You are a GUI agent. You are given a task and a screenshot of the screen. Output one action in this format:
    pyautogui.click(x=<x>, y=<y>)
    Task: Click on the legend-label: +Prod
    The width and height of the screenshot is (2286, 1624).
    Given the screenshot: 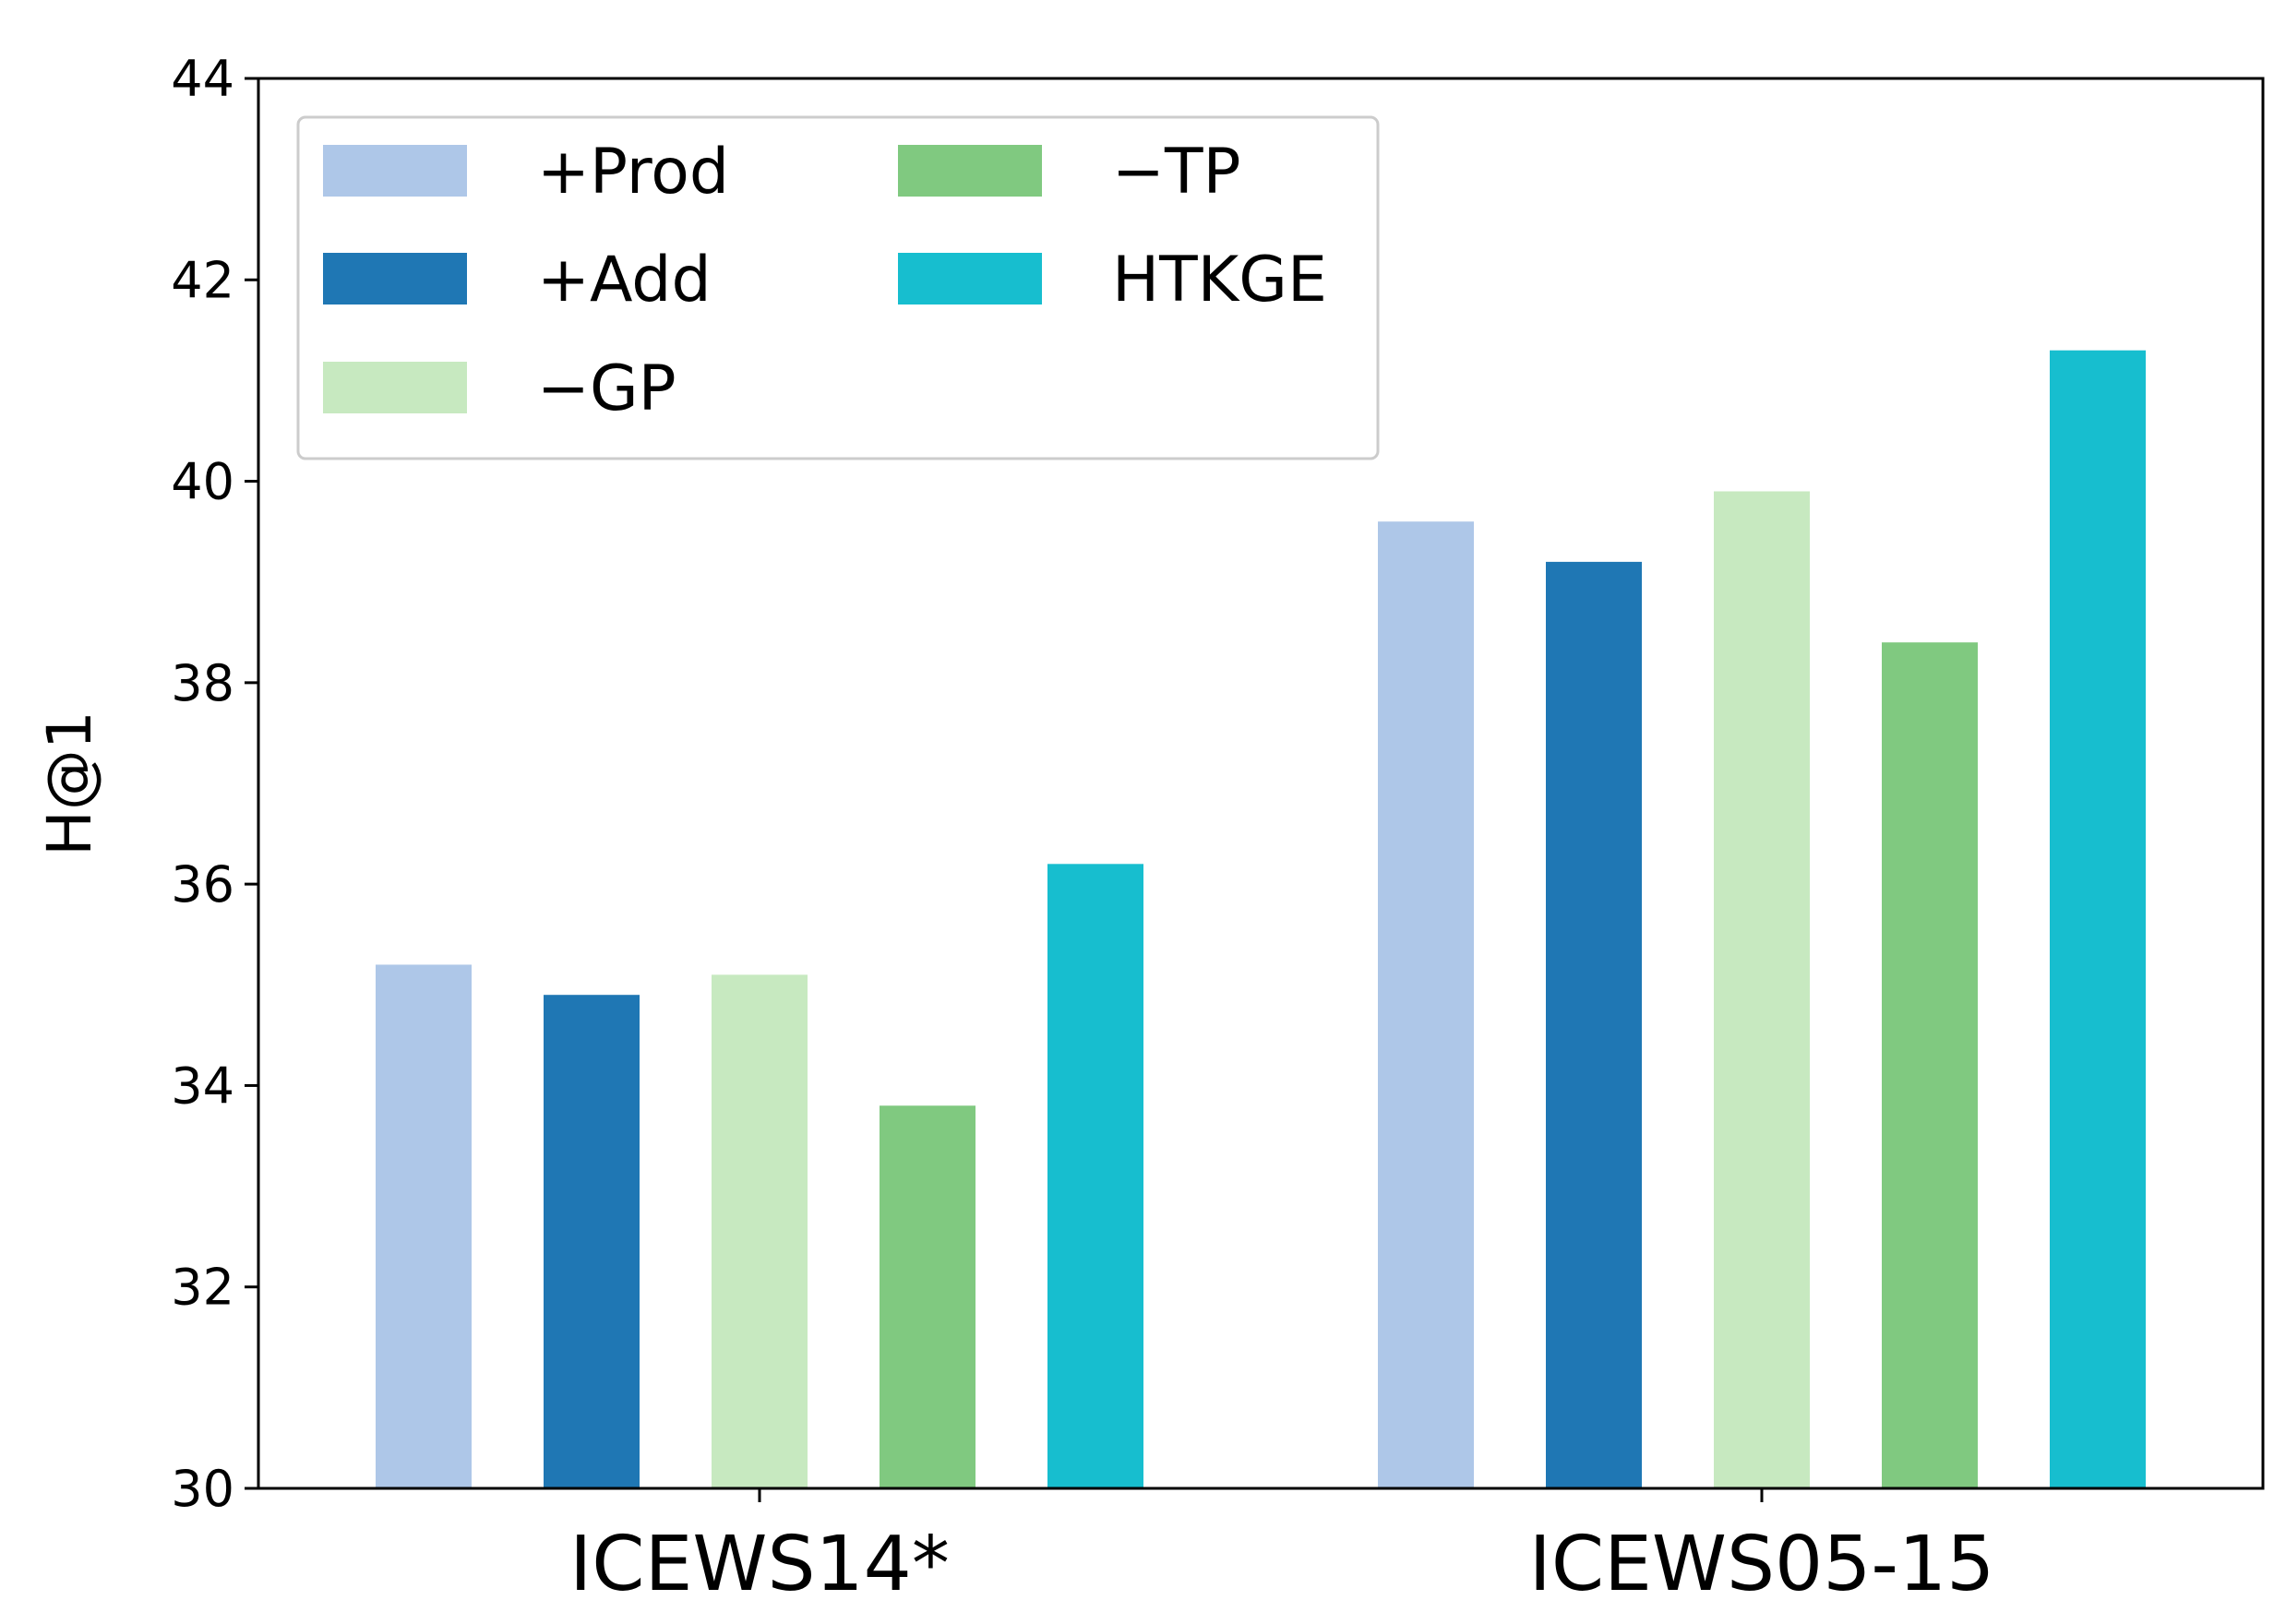 What is the action you would take?
    pyautogui.click(x=633, y=172)
    